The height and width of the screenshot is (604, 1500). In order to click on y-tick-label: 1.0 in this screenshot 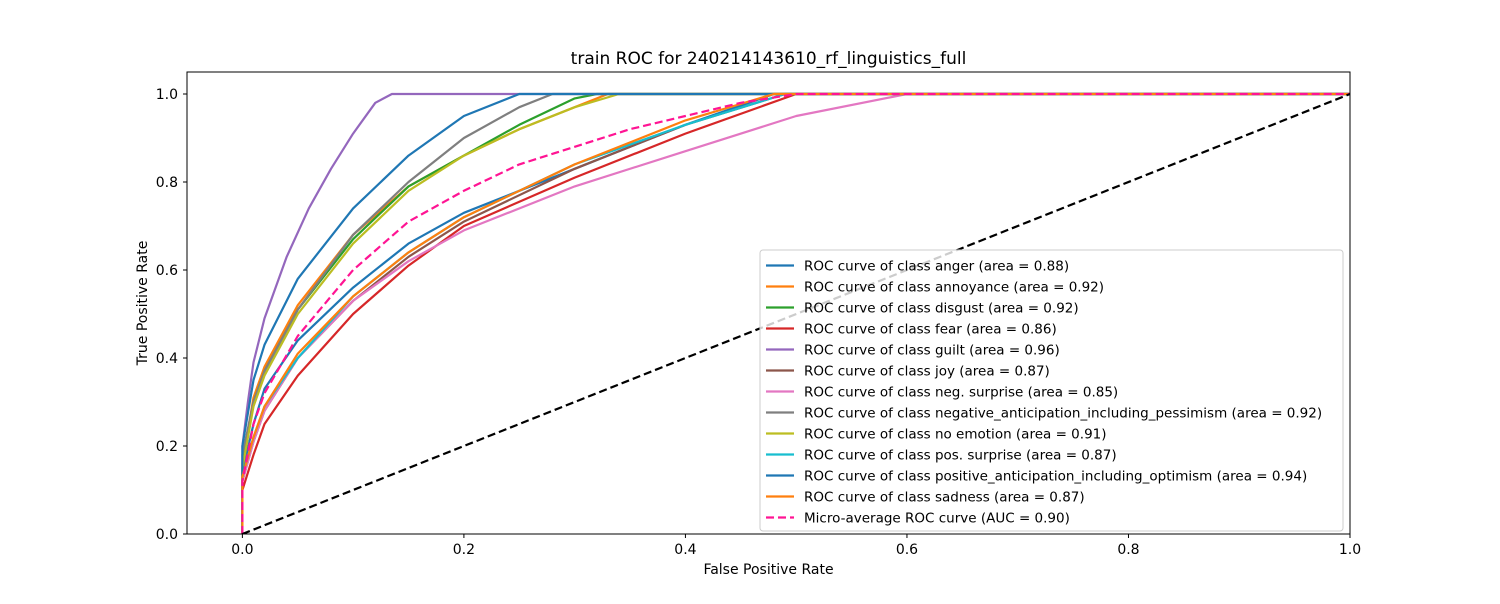, I will do `click(167, 95)`.